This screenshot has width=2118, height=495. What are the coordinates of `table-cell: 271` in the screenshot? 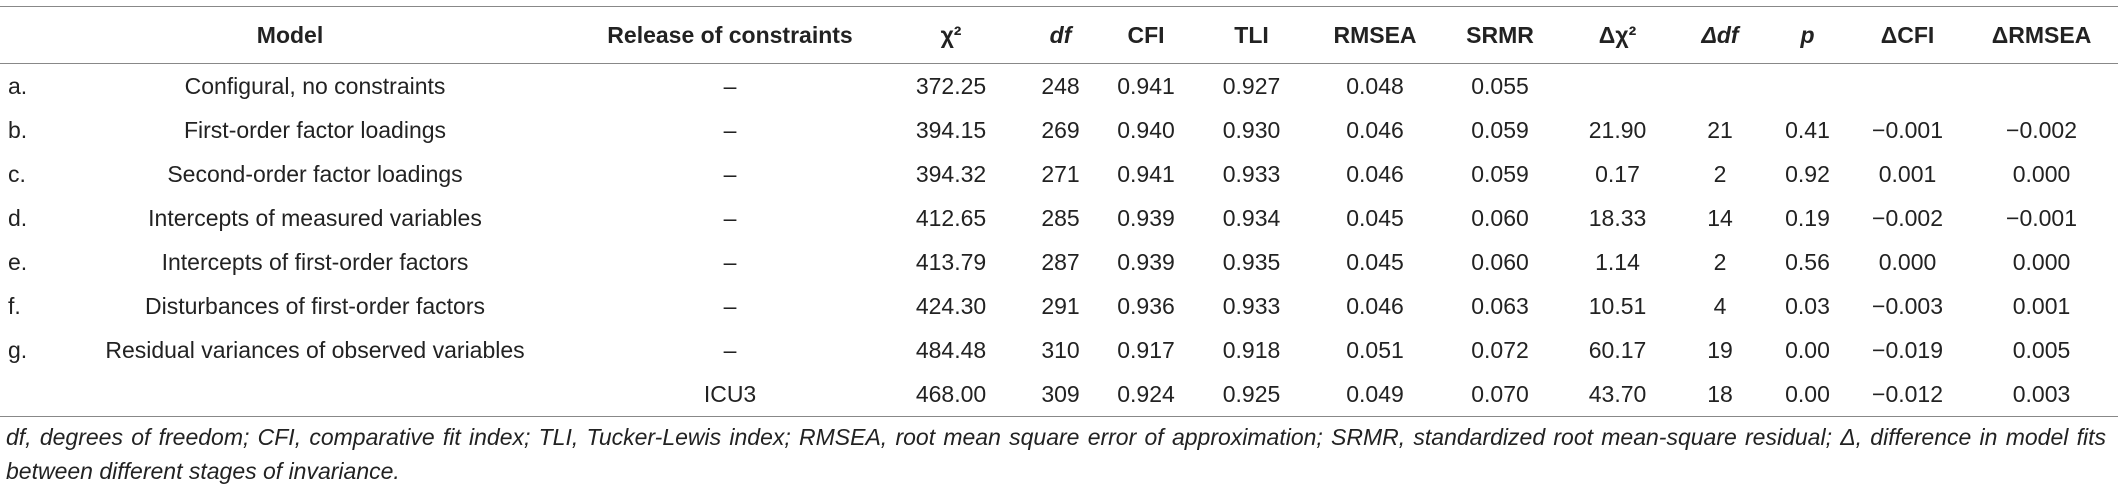 It's located at (1060, 173).